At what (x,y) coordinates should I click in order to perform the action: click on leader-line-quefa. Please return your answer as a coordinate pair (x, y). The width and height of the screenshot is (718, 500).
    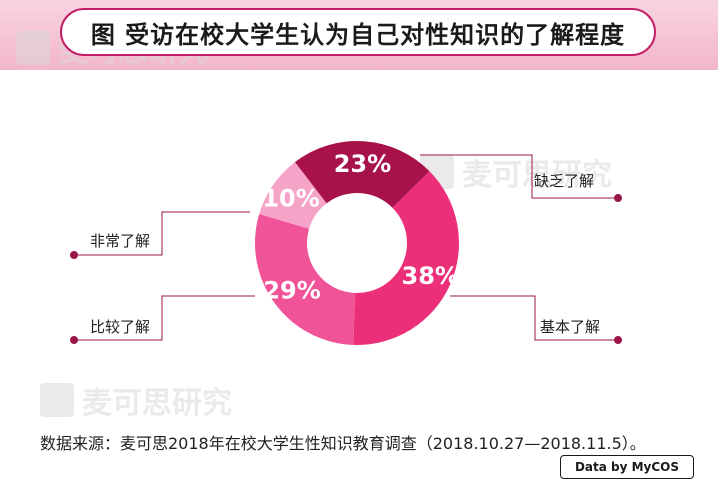
    Looking at the image, I should click on (519, 176).